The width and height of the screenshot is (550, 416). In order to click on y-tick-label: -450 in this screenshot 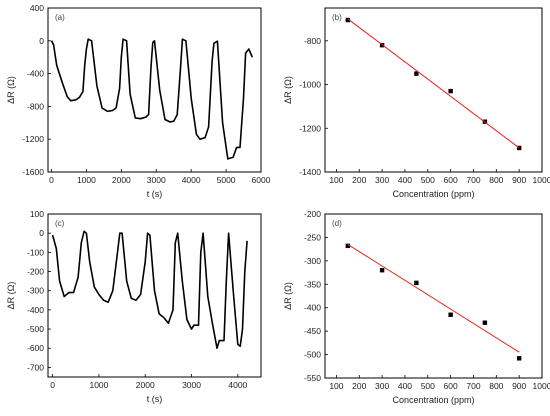, I will do `click(312, 331)`.